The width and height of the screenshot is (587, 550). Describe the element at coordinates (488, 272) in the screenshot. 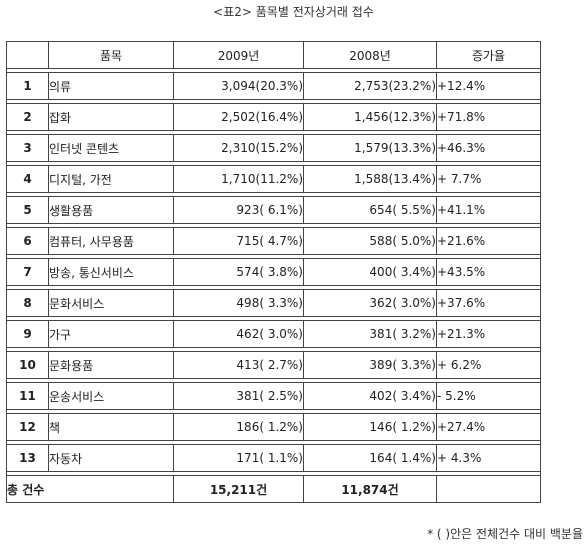

I see `growth-rate: +43.5%` at that location.